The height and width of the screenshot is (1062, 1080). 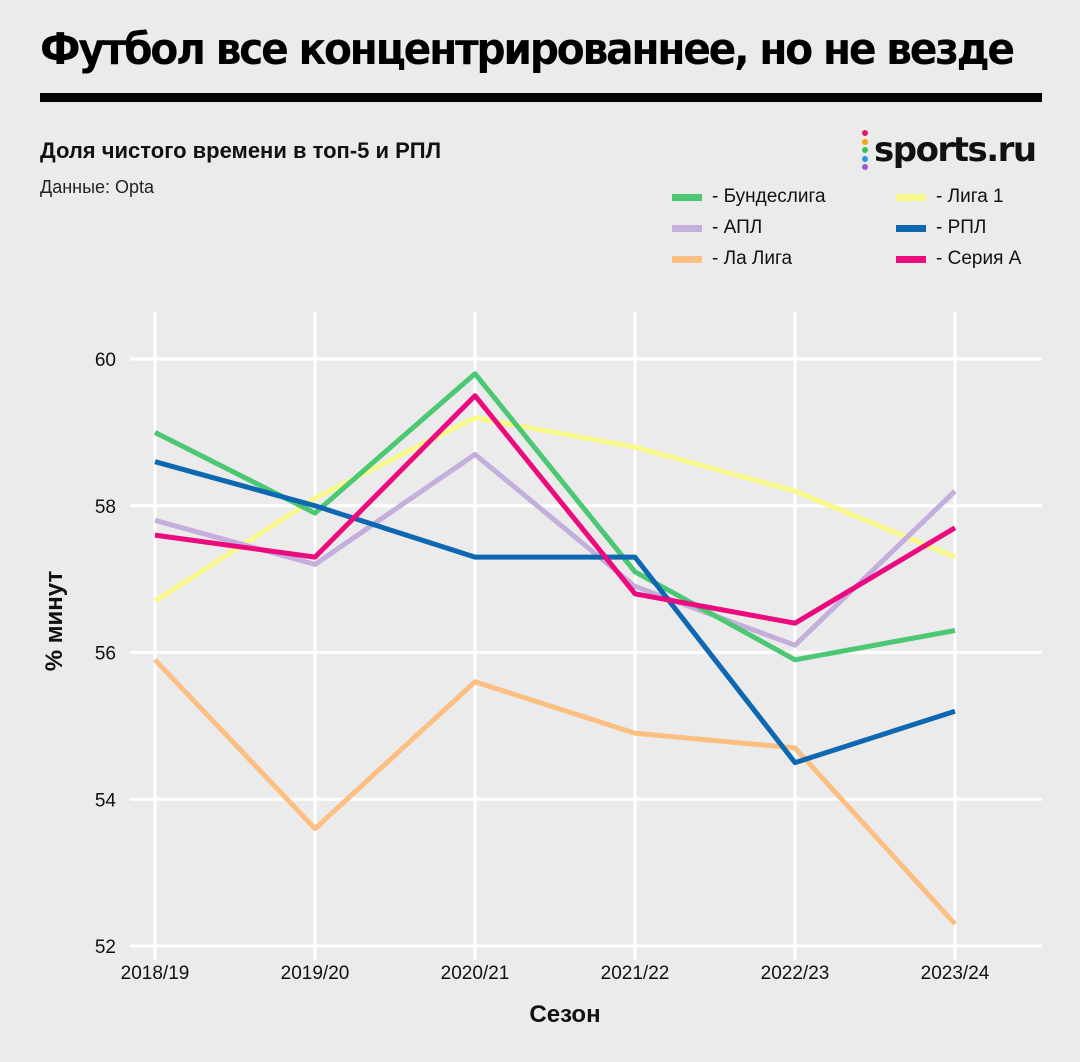 What do you see at coordinates (241, 150) in the screenshot?
I see `chart-subtitle: Доля чистого времени в топ-5 и РПЛ` at bounding box center [241, 150].